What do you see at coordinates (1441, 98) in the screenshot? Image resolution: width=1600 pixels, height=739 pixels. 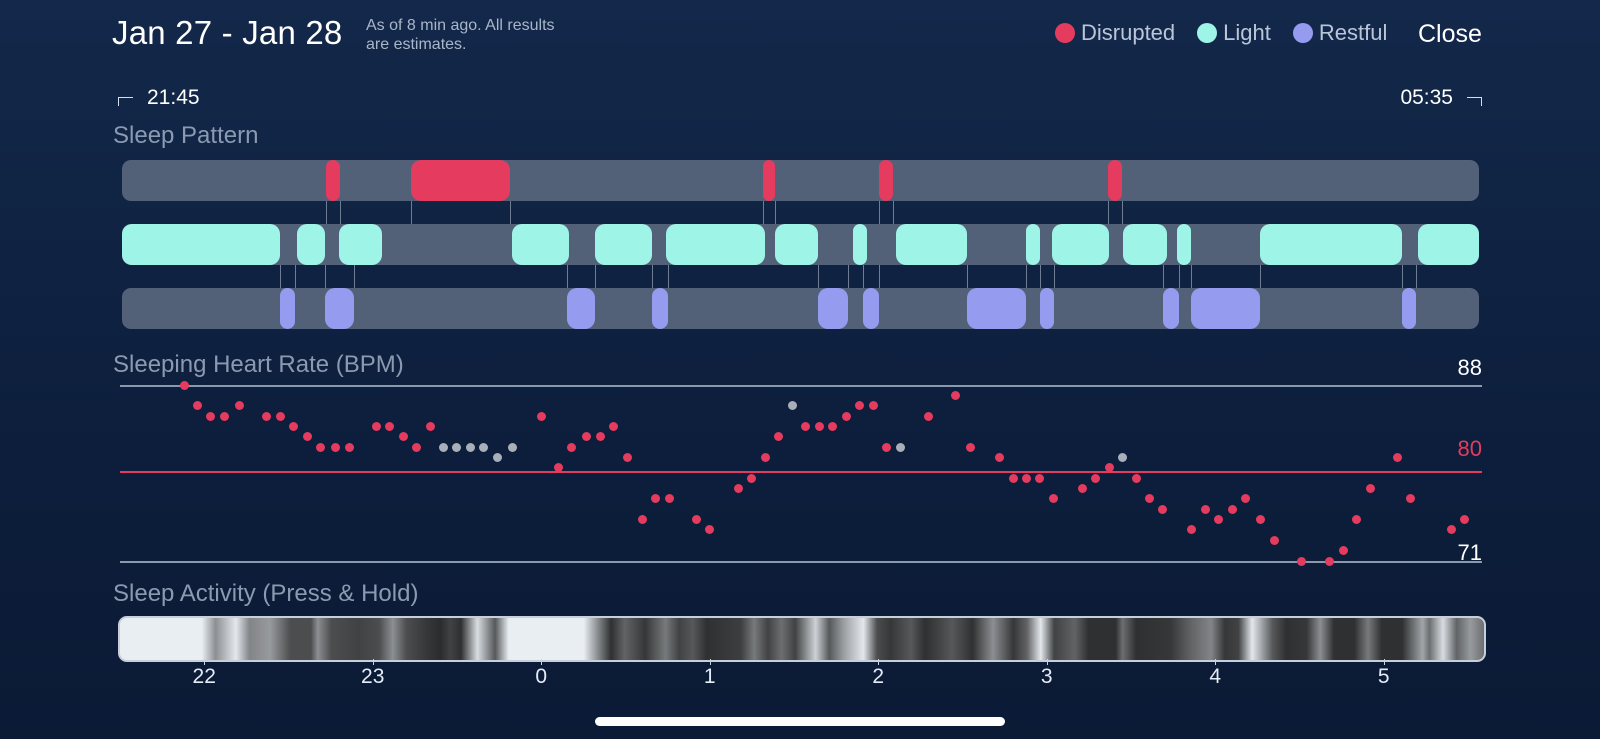 I see `end-time: 05:35` at bounding box center [1441, 98].